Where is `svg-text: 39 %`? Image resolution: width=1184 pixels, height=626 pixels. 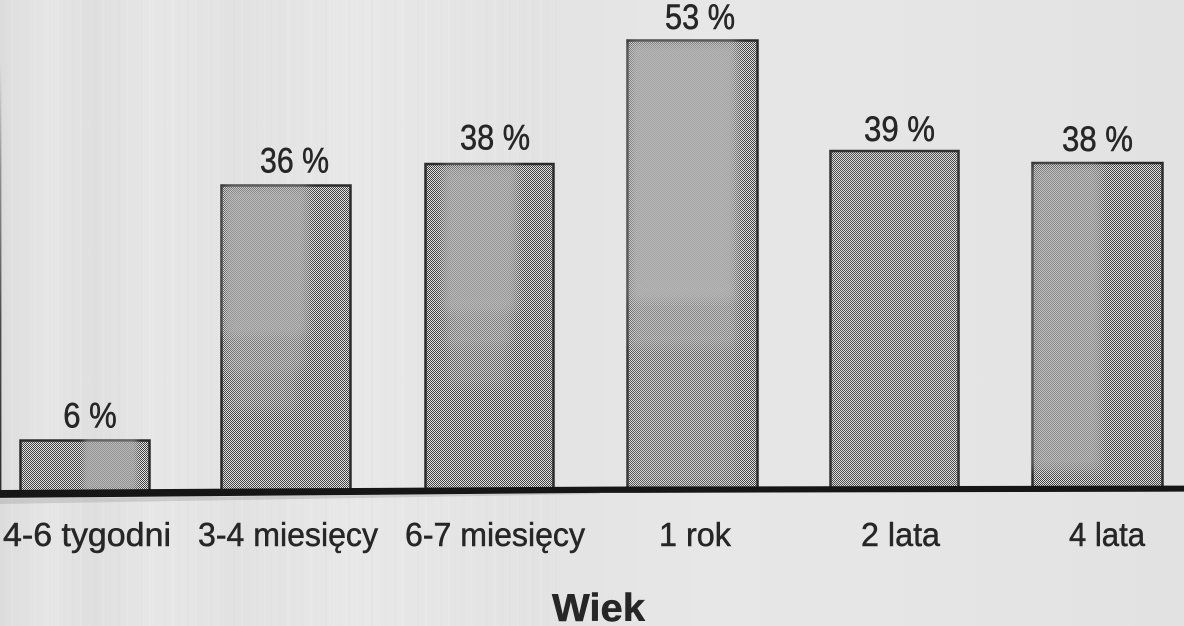 svg-text: 39 % is located at coordinates (899, 129).